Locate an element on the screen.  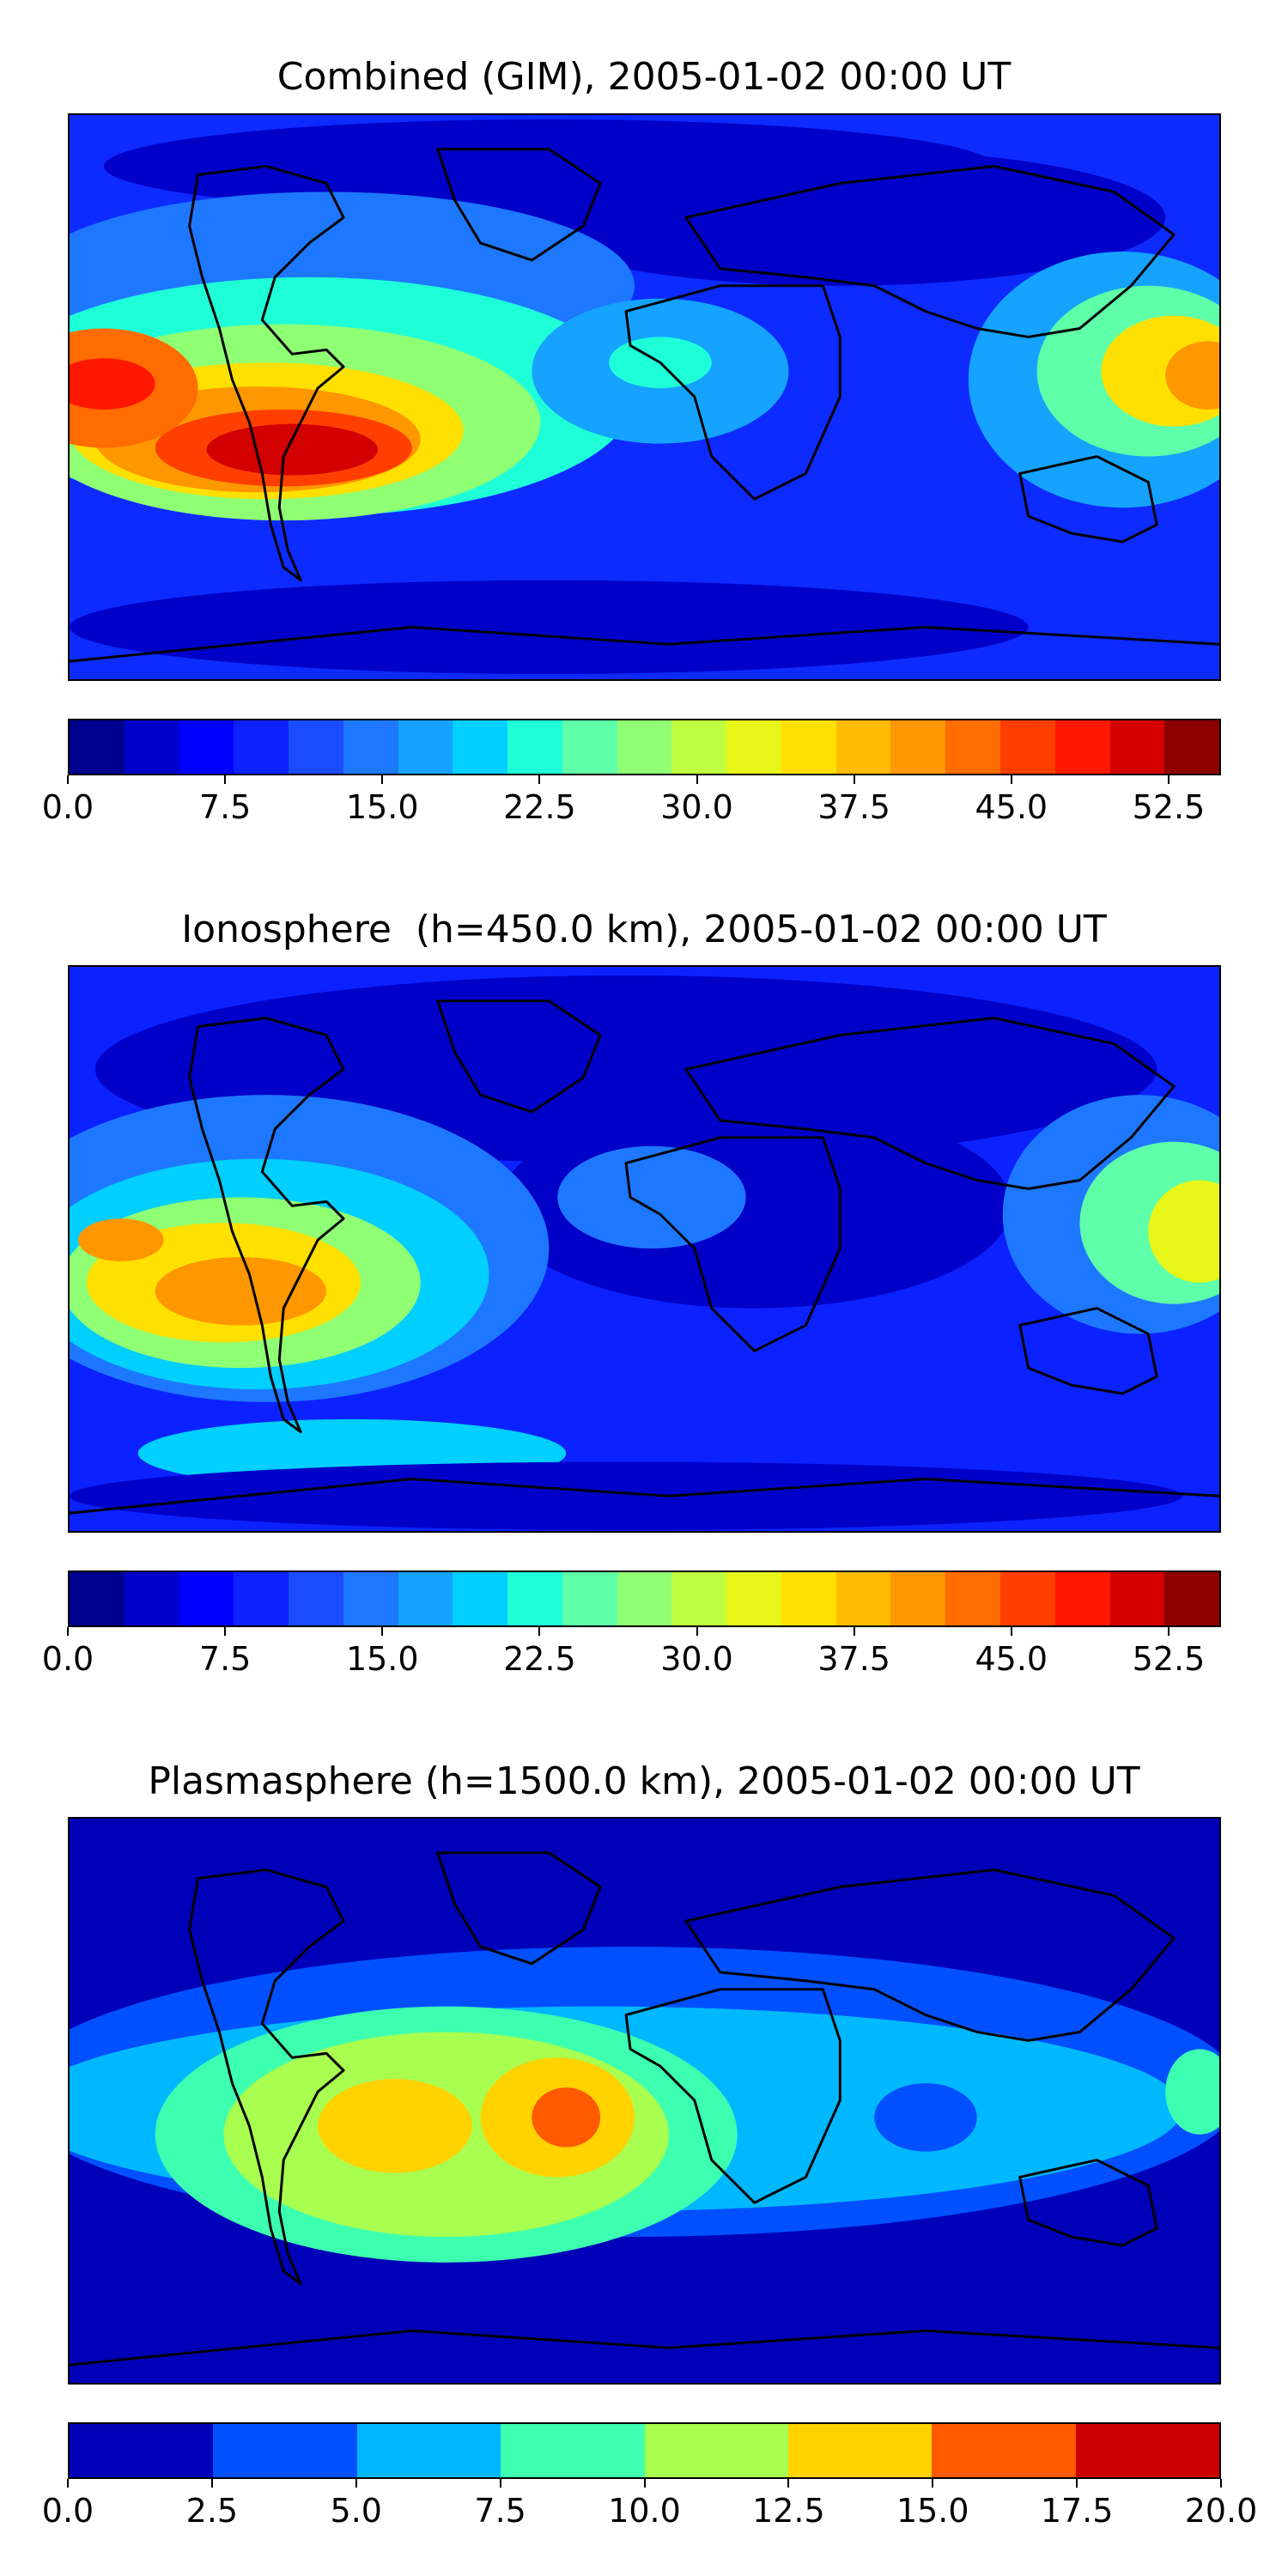
colorbar-tick-label: 12.5 is located at coordinates (788, 2511).